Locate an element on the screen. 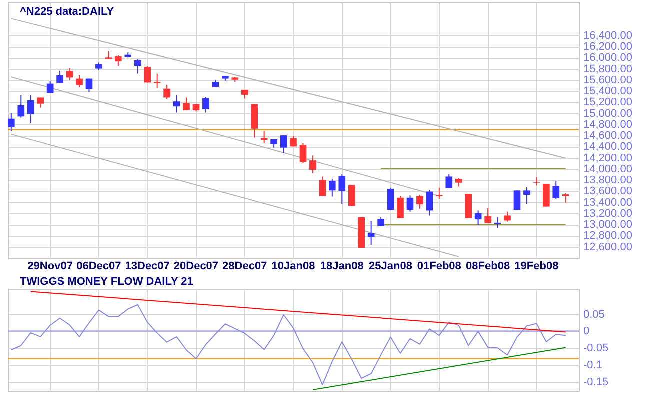  y-tick-label: 16,200.00 is located at coordinates (608, 47).